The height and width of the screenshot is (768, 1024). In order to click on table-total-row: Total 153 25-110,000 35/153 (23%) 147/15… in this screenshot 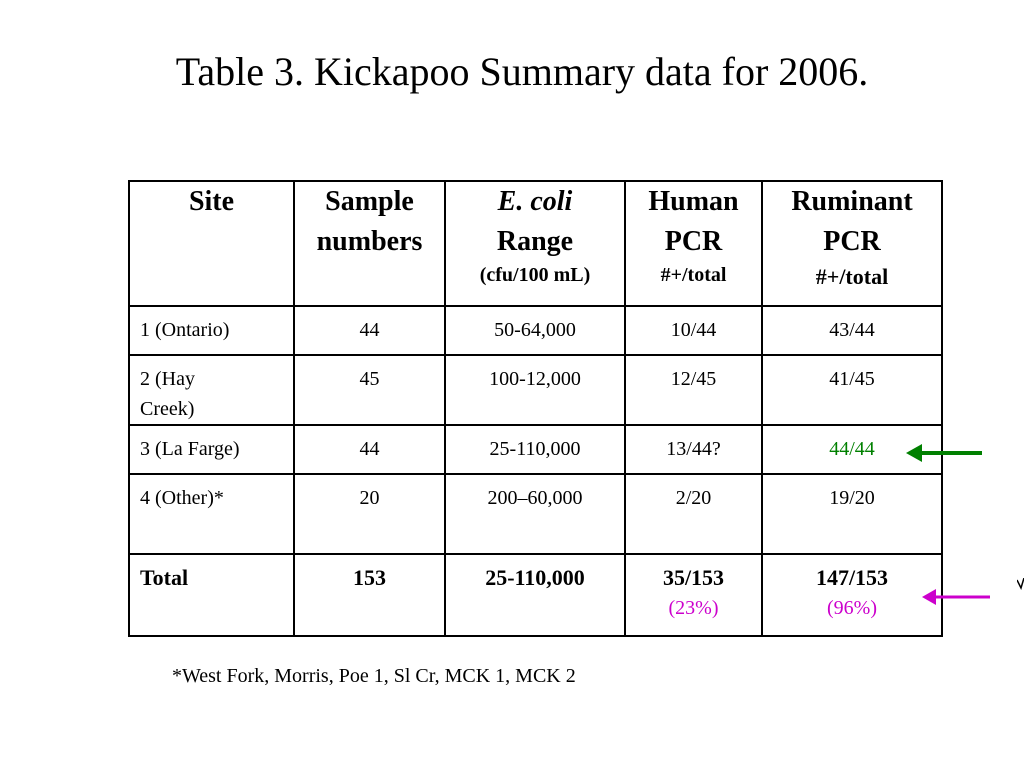, I will do `click(535, 595)`.